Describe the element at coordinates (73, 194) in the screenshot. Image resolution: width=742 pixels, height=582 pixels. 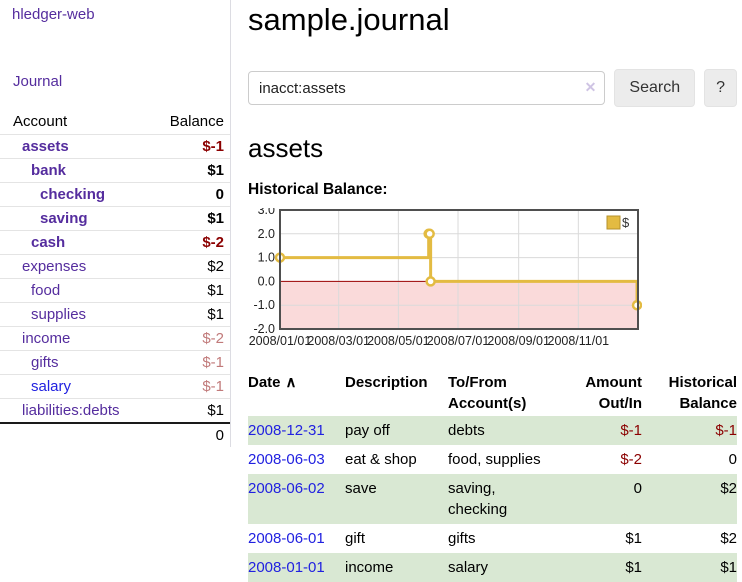
I see `account-link: checking` at that location.